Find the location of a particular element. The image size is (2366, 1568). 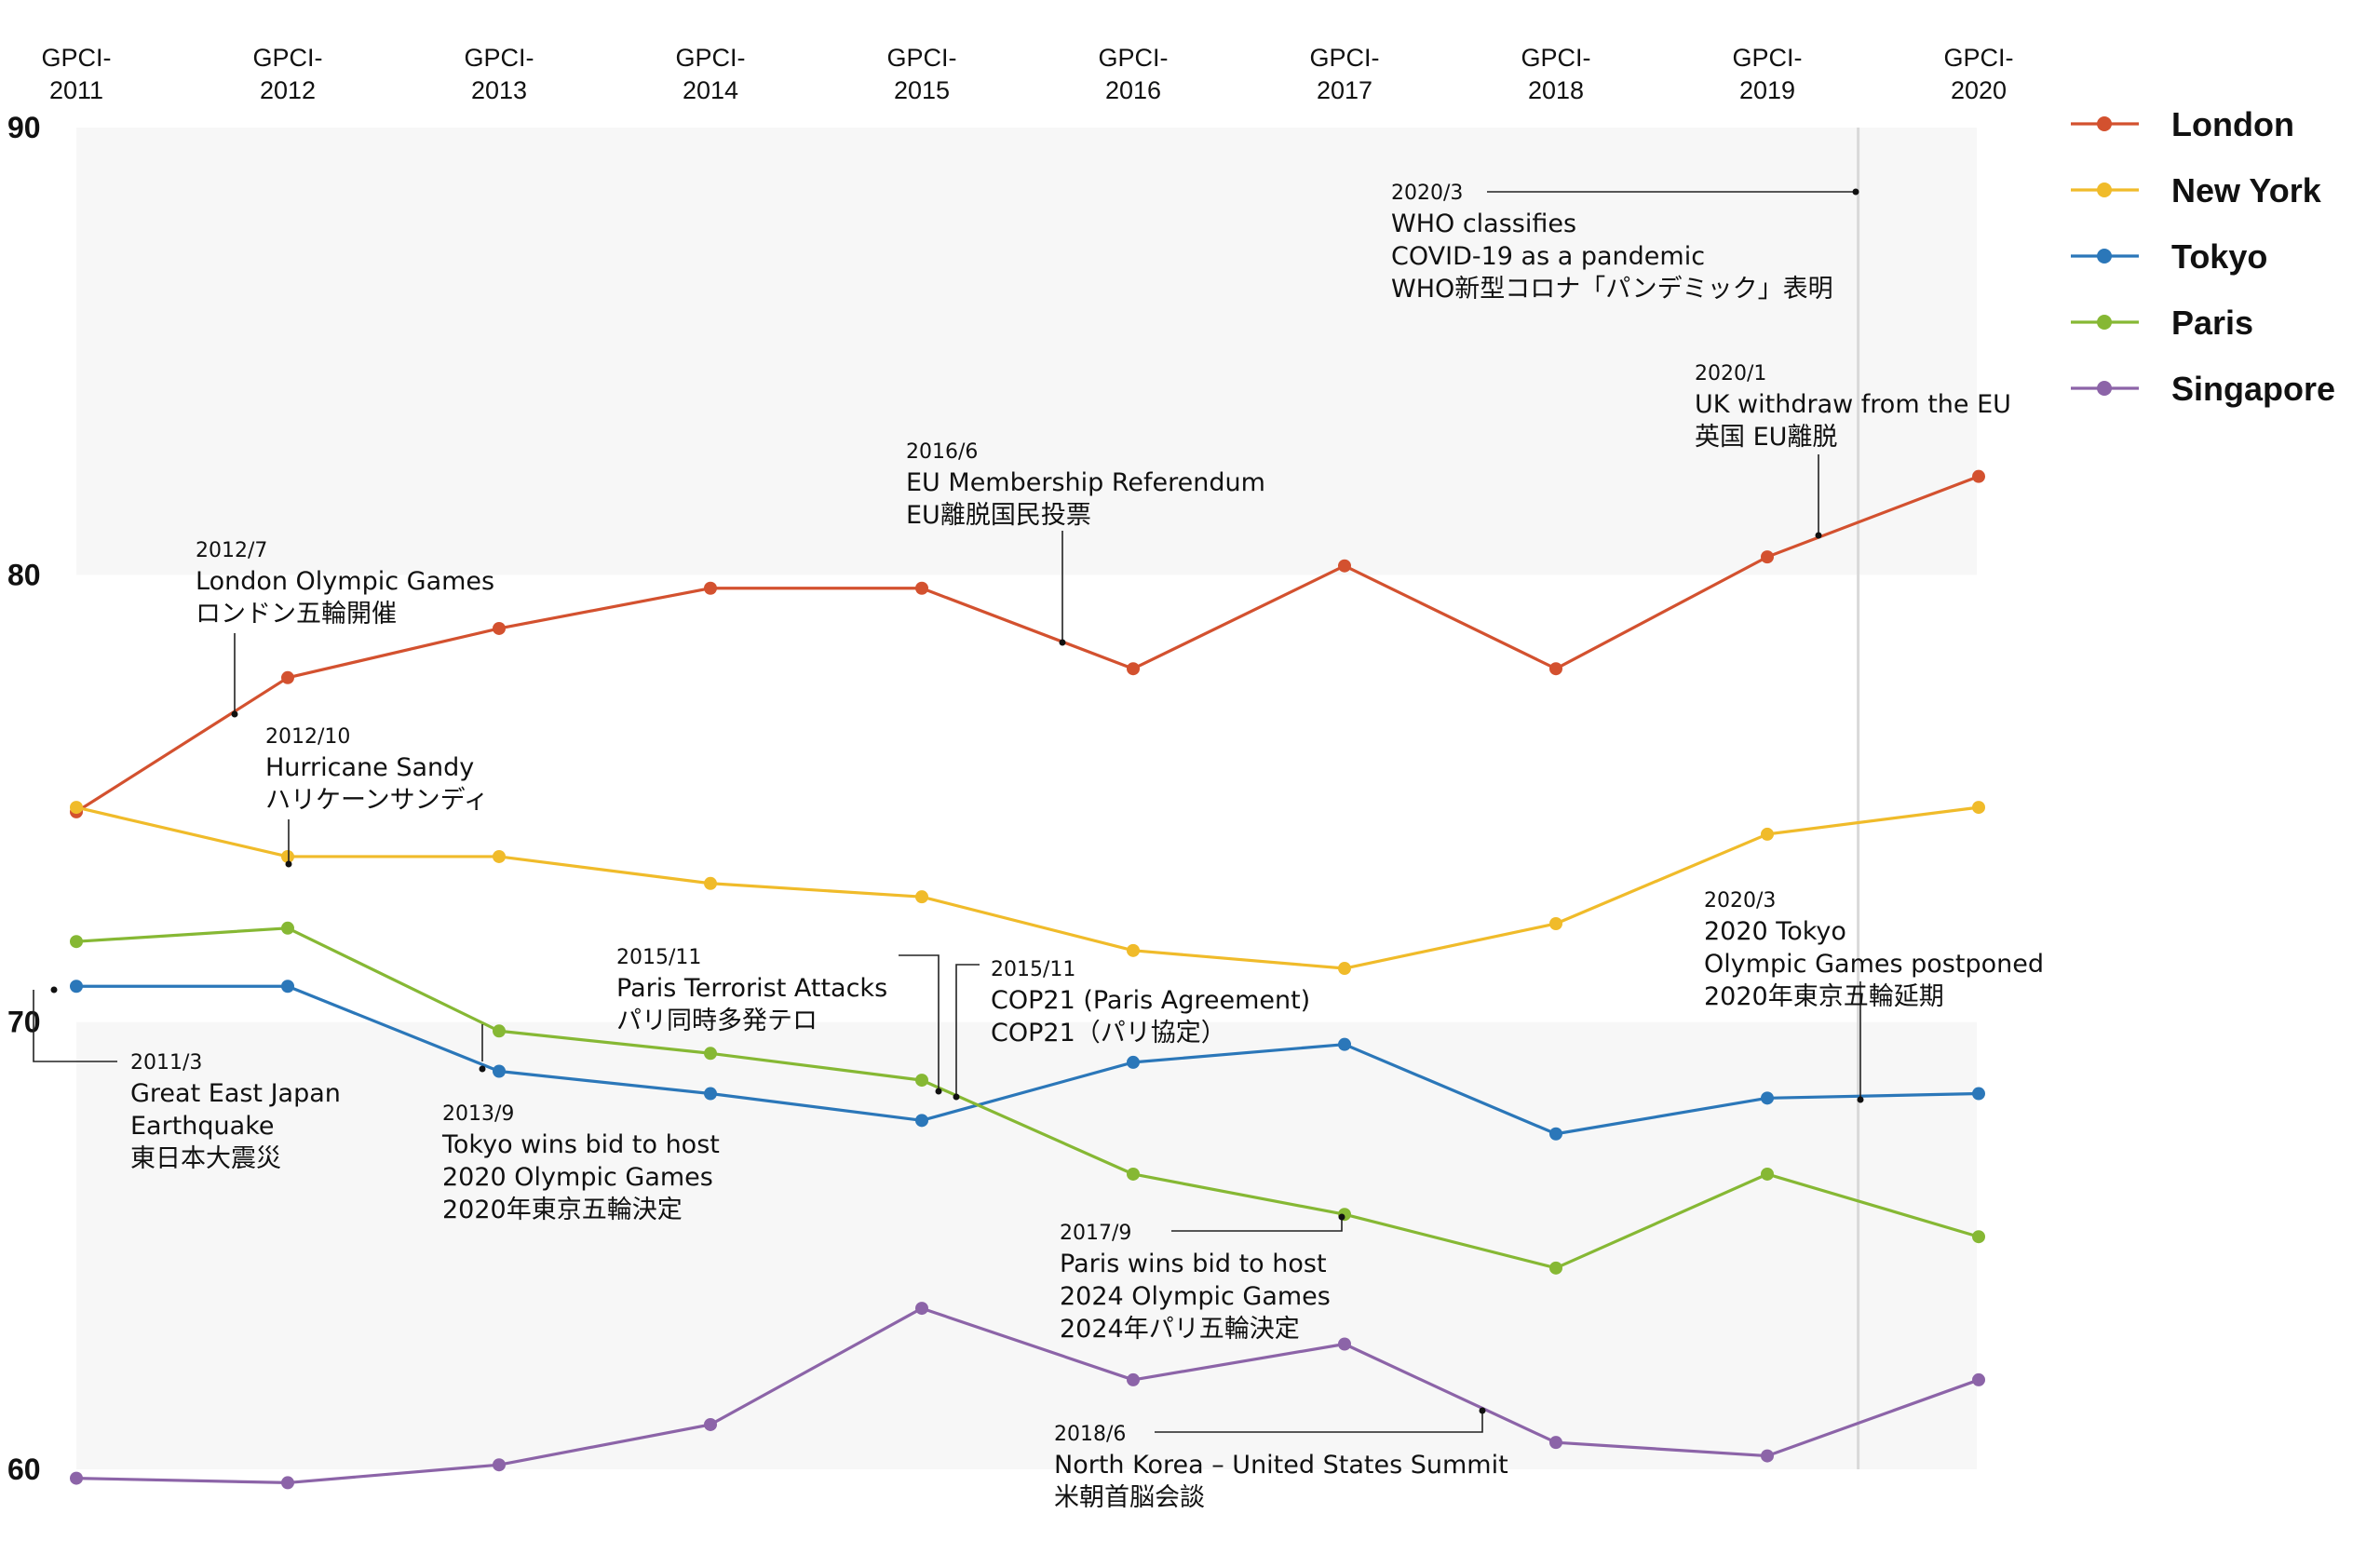

annotation: 2012/7 London Olympic Games ロンドン五輪開催 is located at coordinates (345, 629).